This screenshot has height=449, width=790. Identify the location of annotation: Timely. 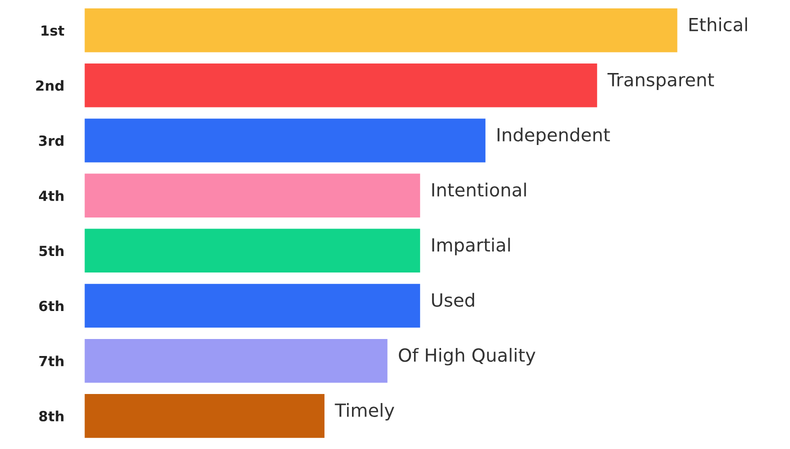
(364, 412).